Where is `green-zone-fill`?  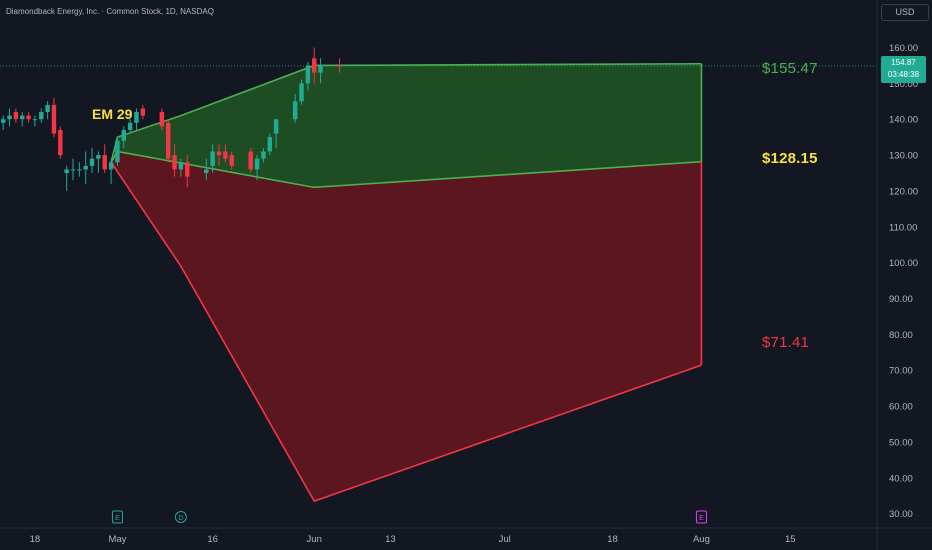 green-zone-fill is located at coordinates (406, 125).